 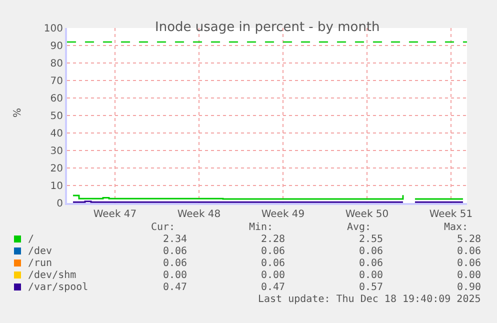 What do you see at coordinates (18, 113) in the screenshot?
I see `y-axis-title: %` at bounding box center [18, 113].